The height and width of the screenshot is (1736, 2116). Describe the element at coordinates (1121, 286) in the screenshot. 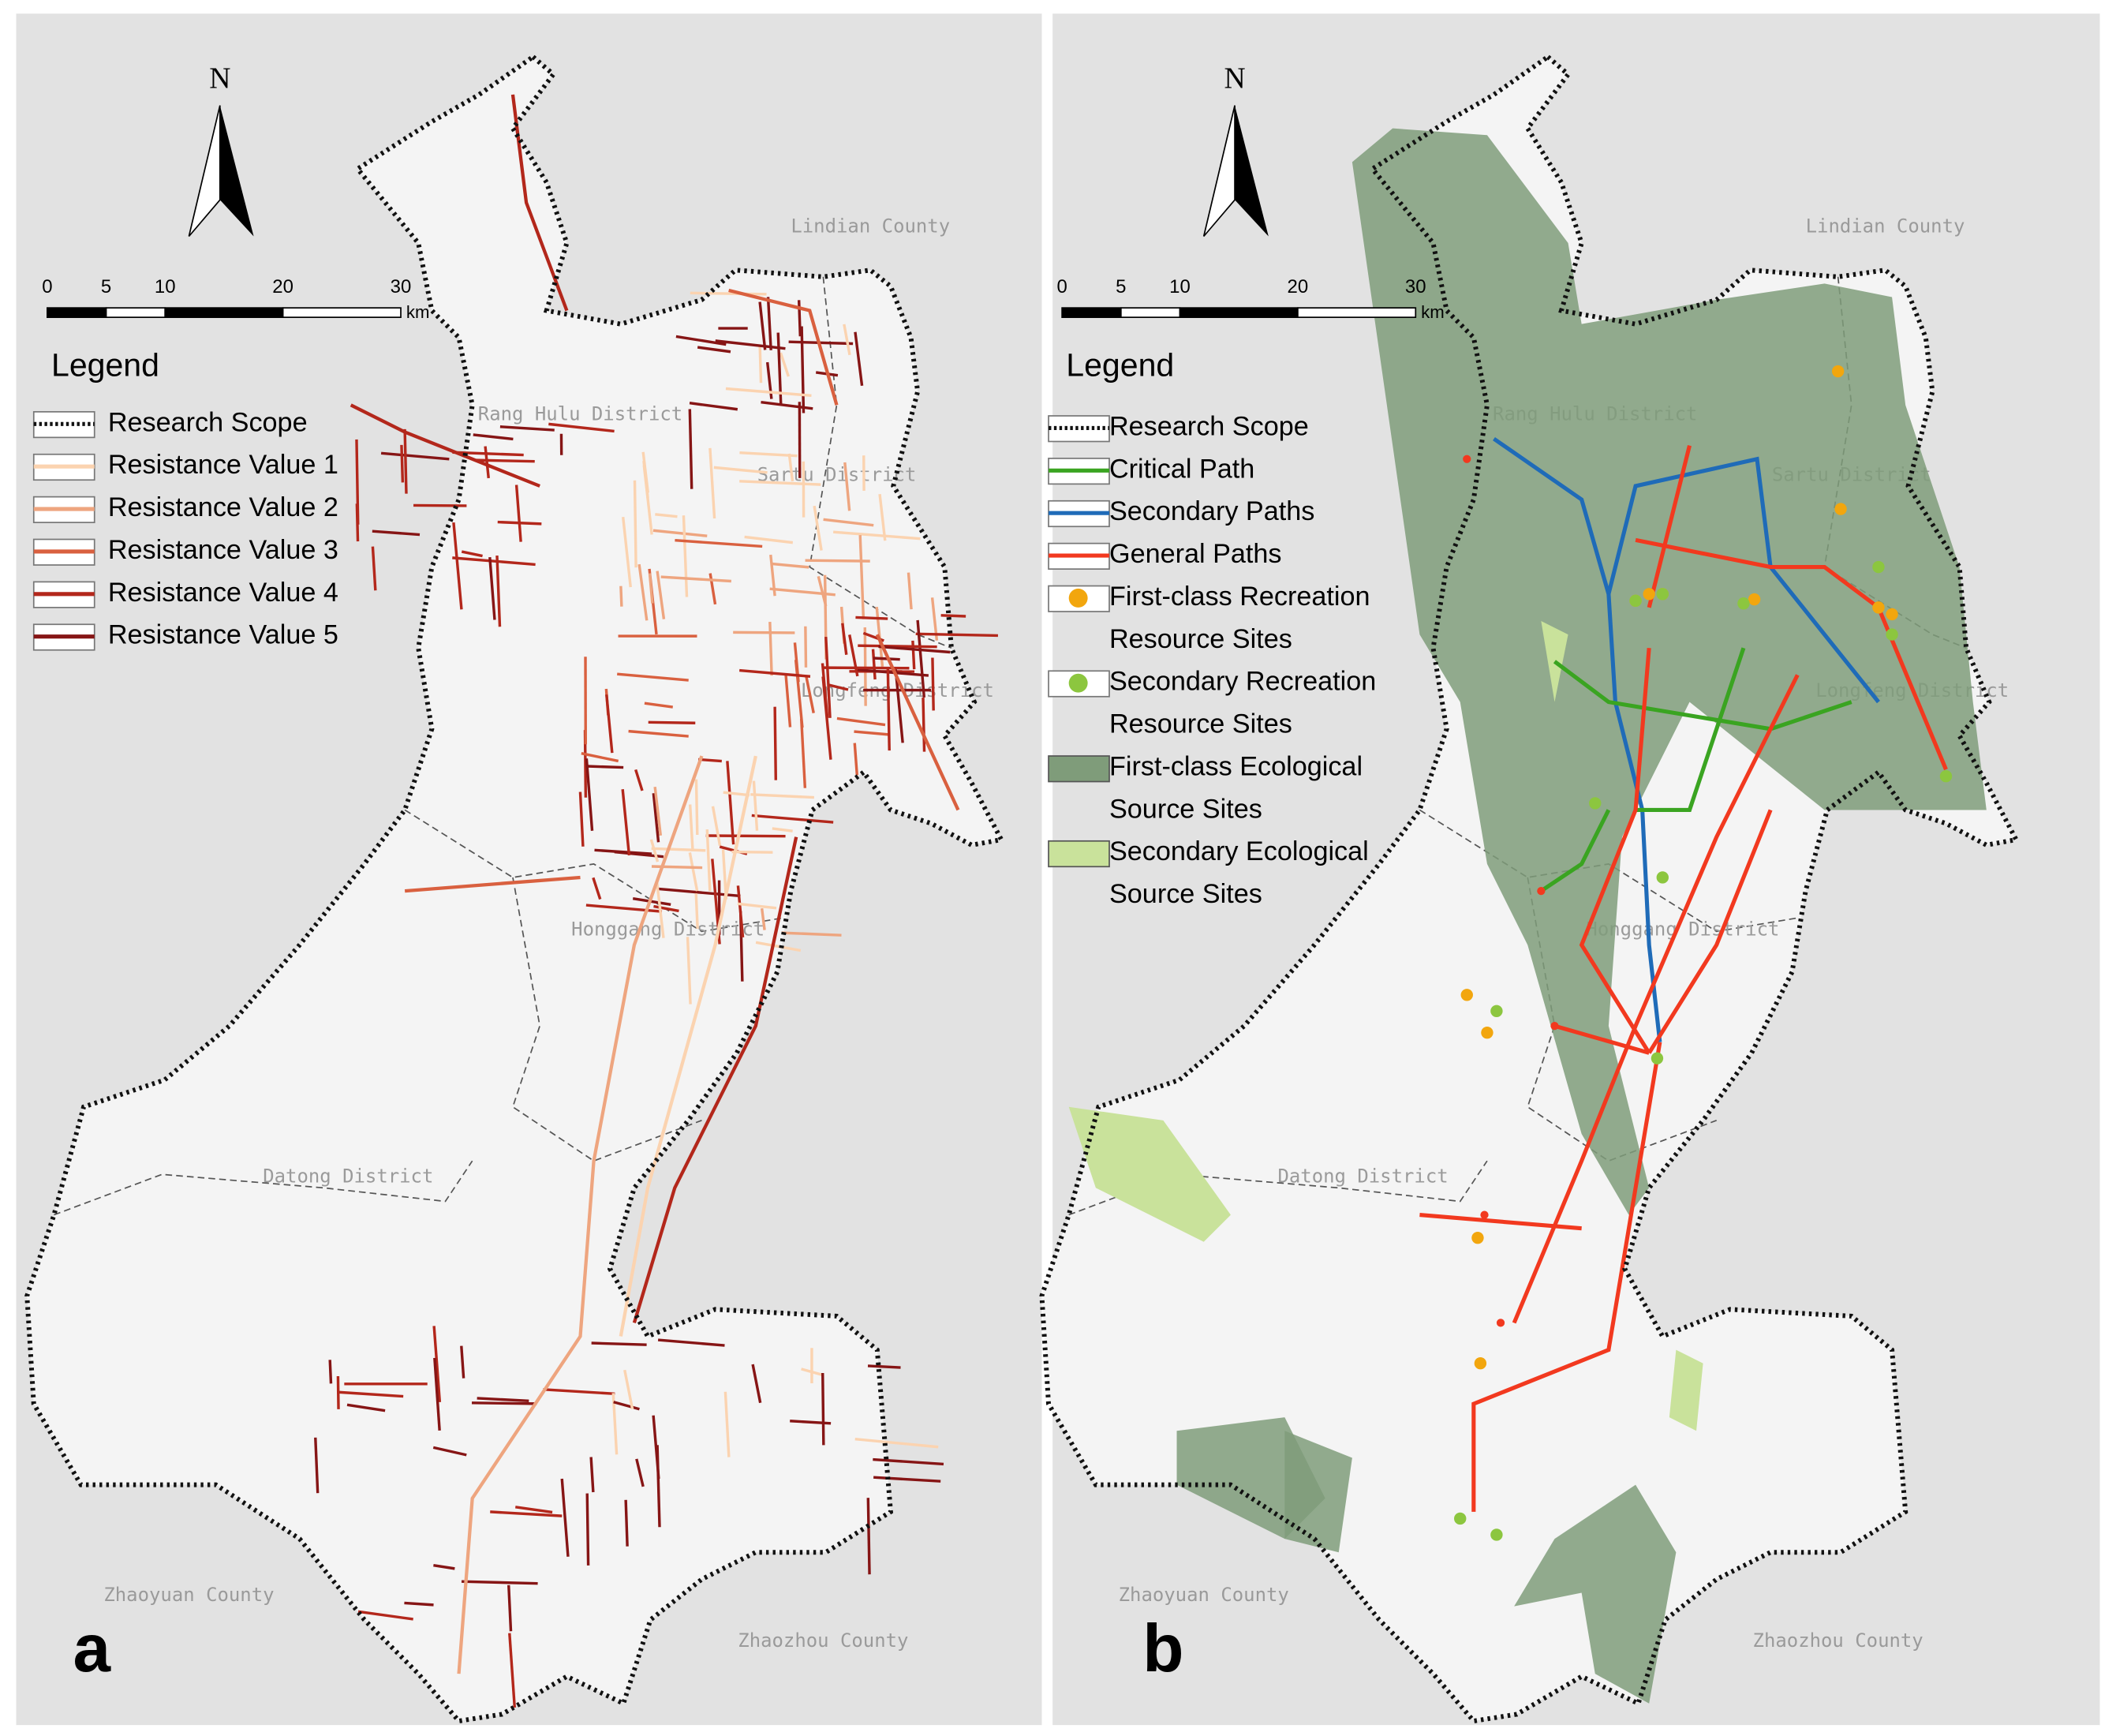

I see `scale-label: 5` at that location.